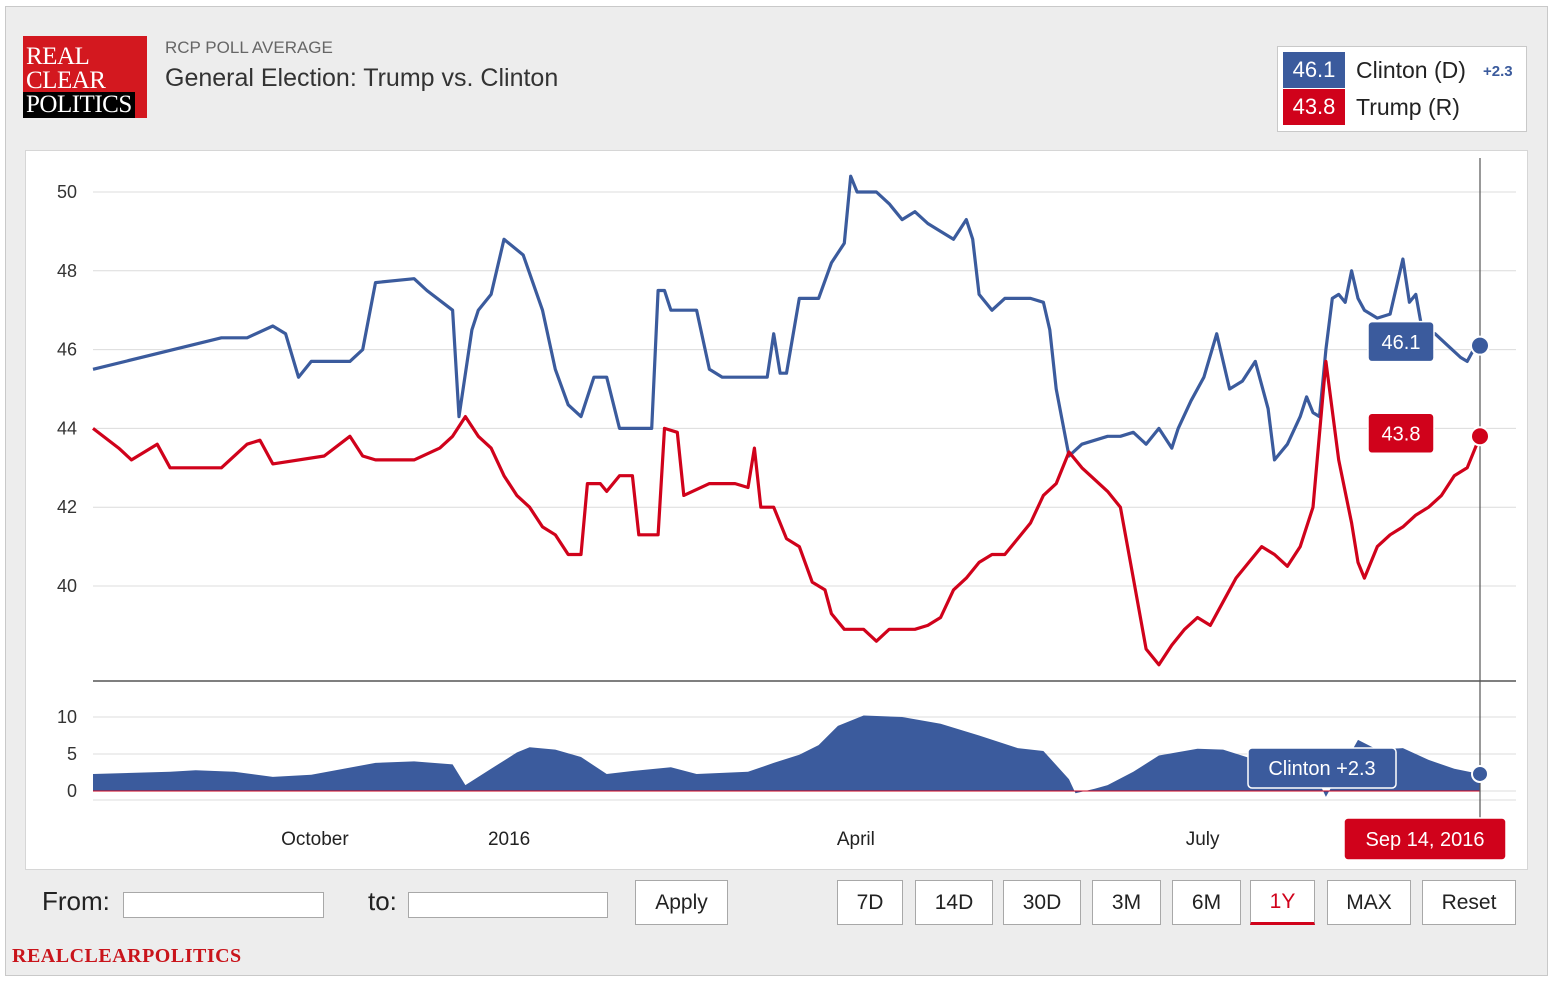 This screenshot has height=984, width=1555. Describe the element at coordinates (1042, 902) in the screenshot. I see `range-30d-button: 30D` at that location.